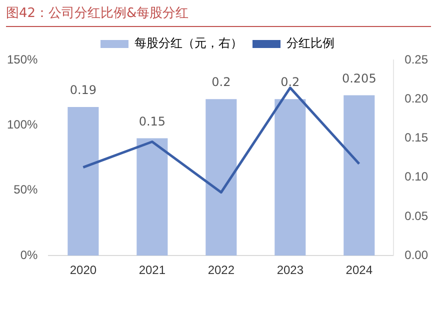 The height and width of the screenshot is (320, 439). Describe the element at coordinates (29, 255) in the screenshot. I see `y-tick-label: 0%` at that location.